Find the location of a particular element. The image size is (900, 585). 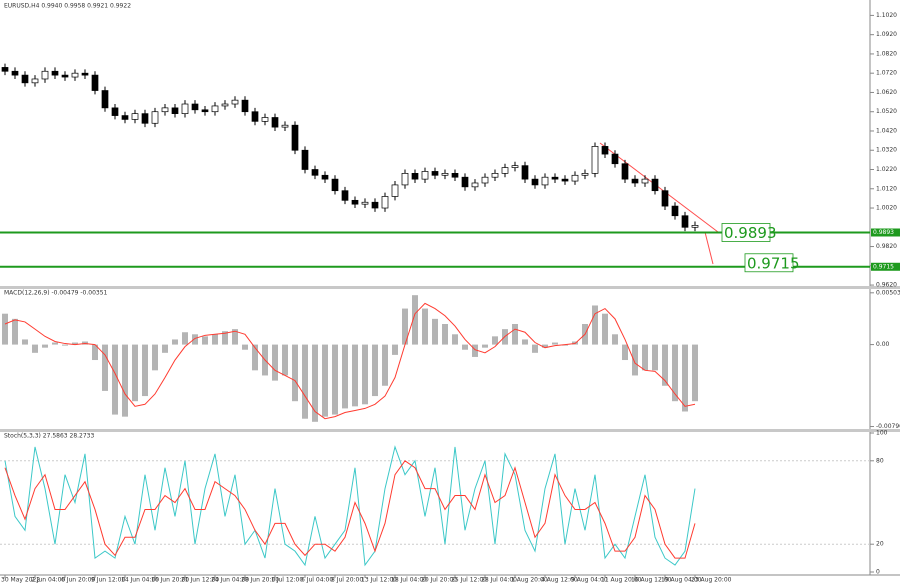

x-tick-label: 24 Jun 04:00 is located at coordinates (230, 580).